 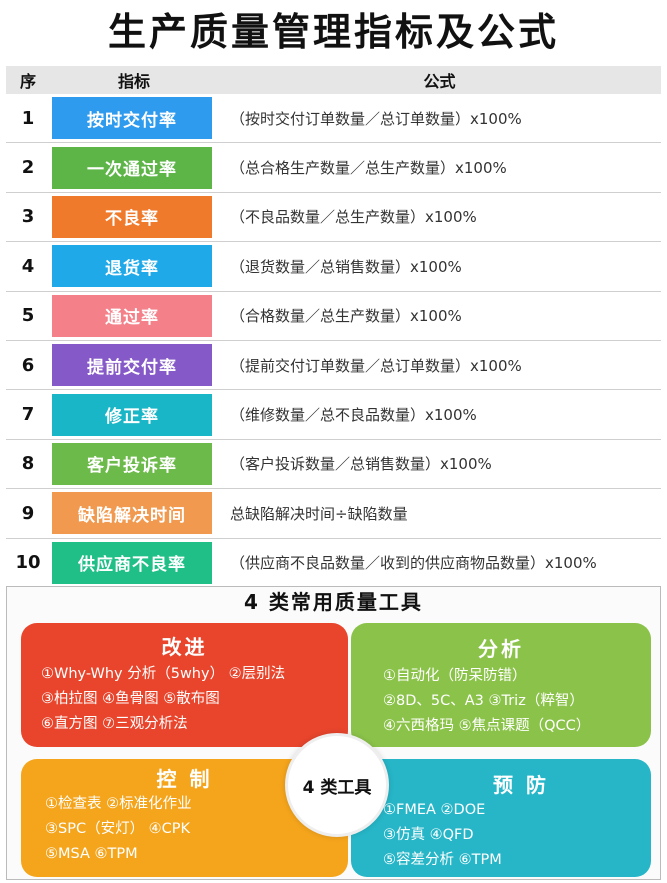 What do you see at coordinates (28, 365) in the screenshot?
I see `row-number: 6` at bounding box center [28, 365].